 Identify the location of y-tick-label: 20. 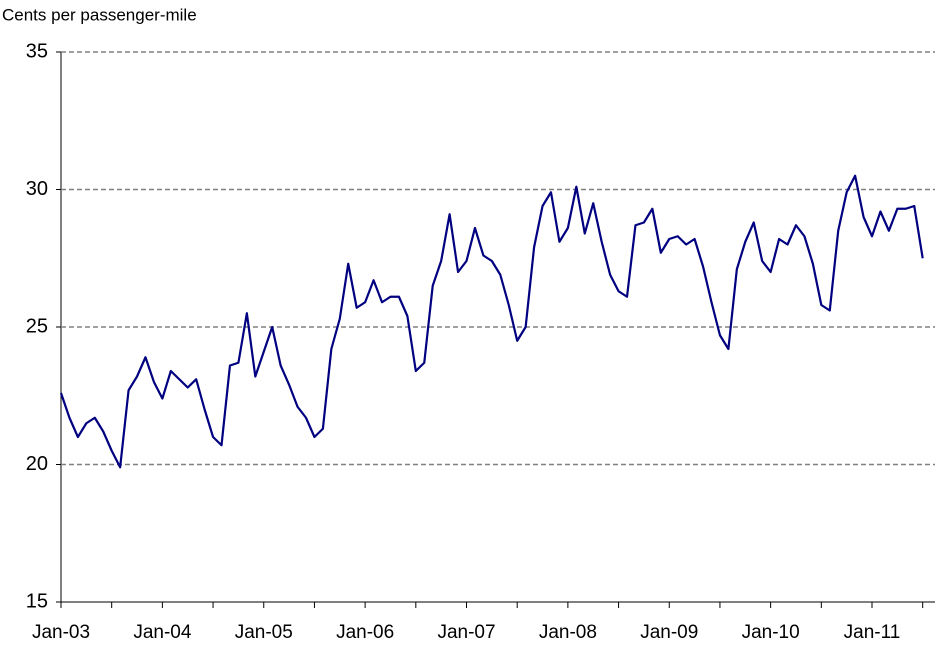
(37, 464).